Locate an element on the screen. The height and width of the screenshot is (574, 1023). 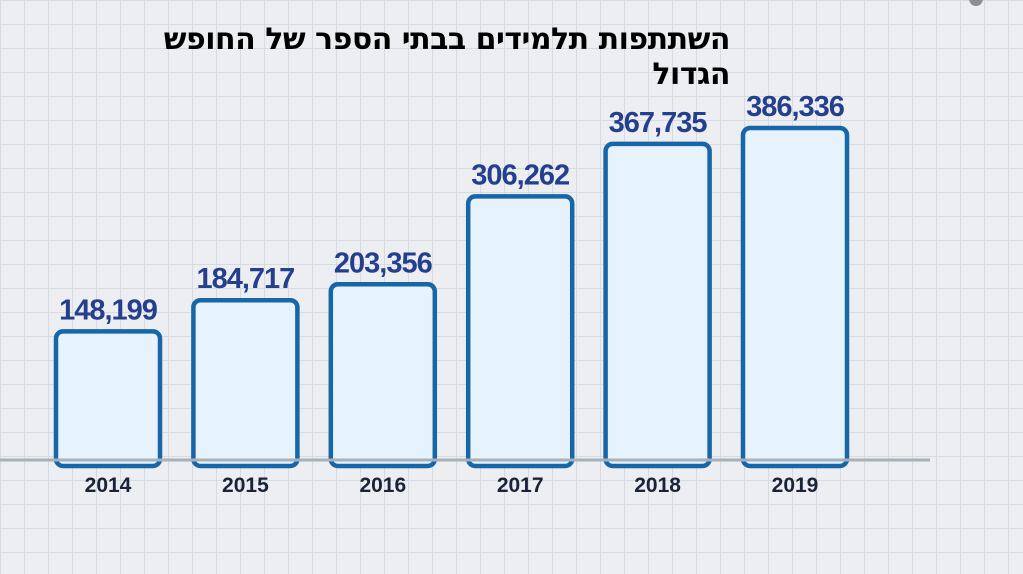
chart-title: השתתפות תלמידים בבתי הספר של החופש הגדול is located at coordinates (447, 57).